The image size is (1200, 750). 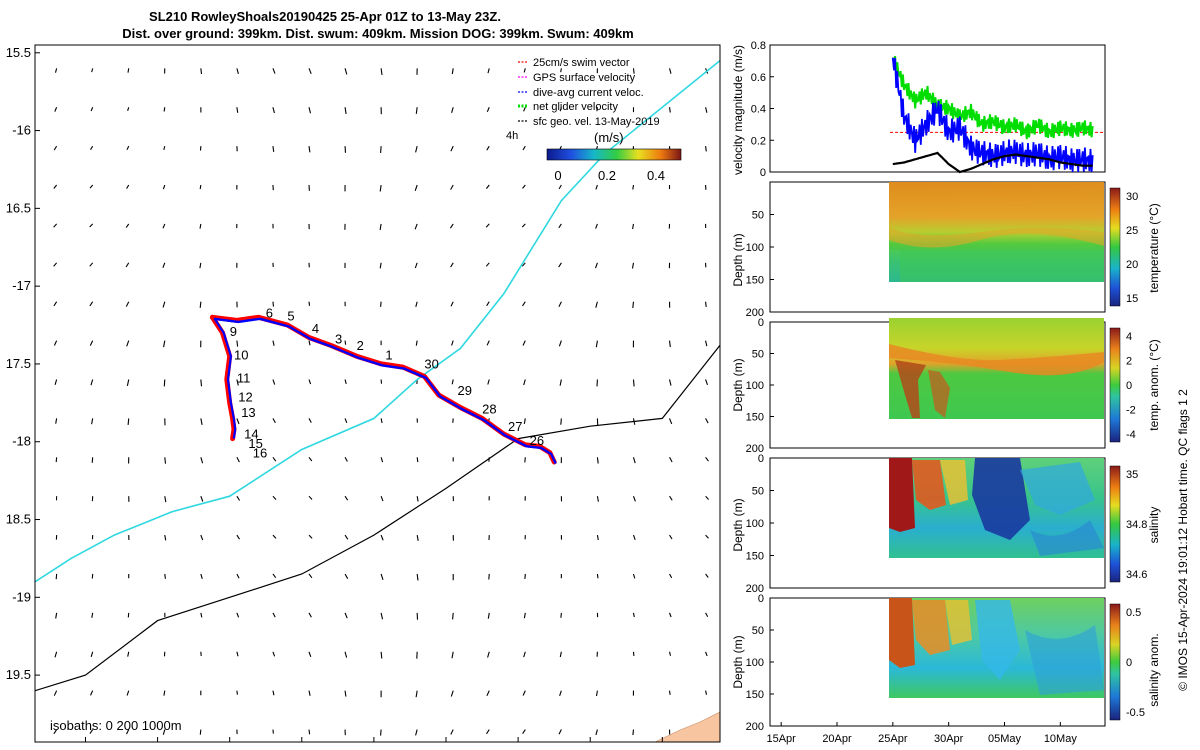 What do you see at coordinates (18, 363) in the screenshot?
I see `map-y-tick-label: 17.5` at bounding box center [18, 363].